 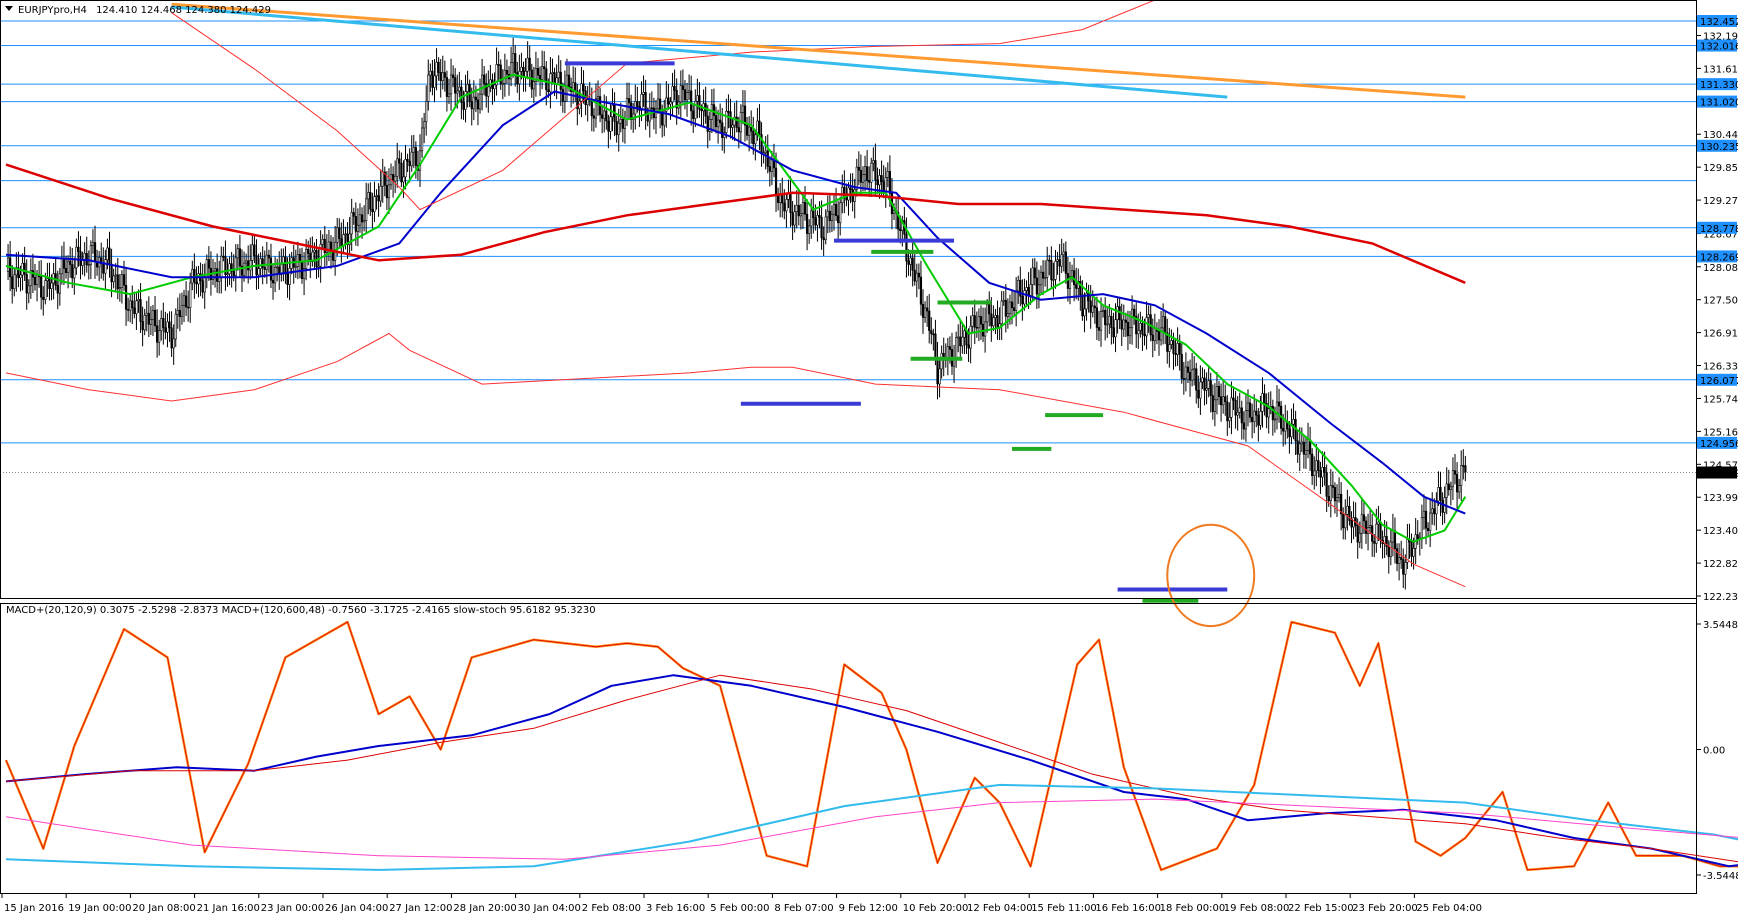 I want to click on price-tick-label: 132.195, so click(x=1720, y=36).